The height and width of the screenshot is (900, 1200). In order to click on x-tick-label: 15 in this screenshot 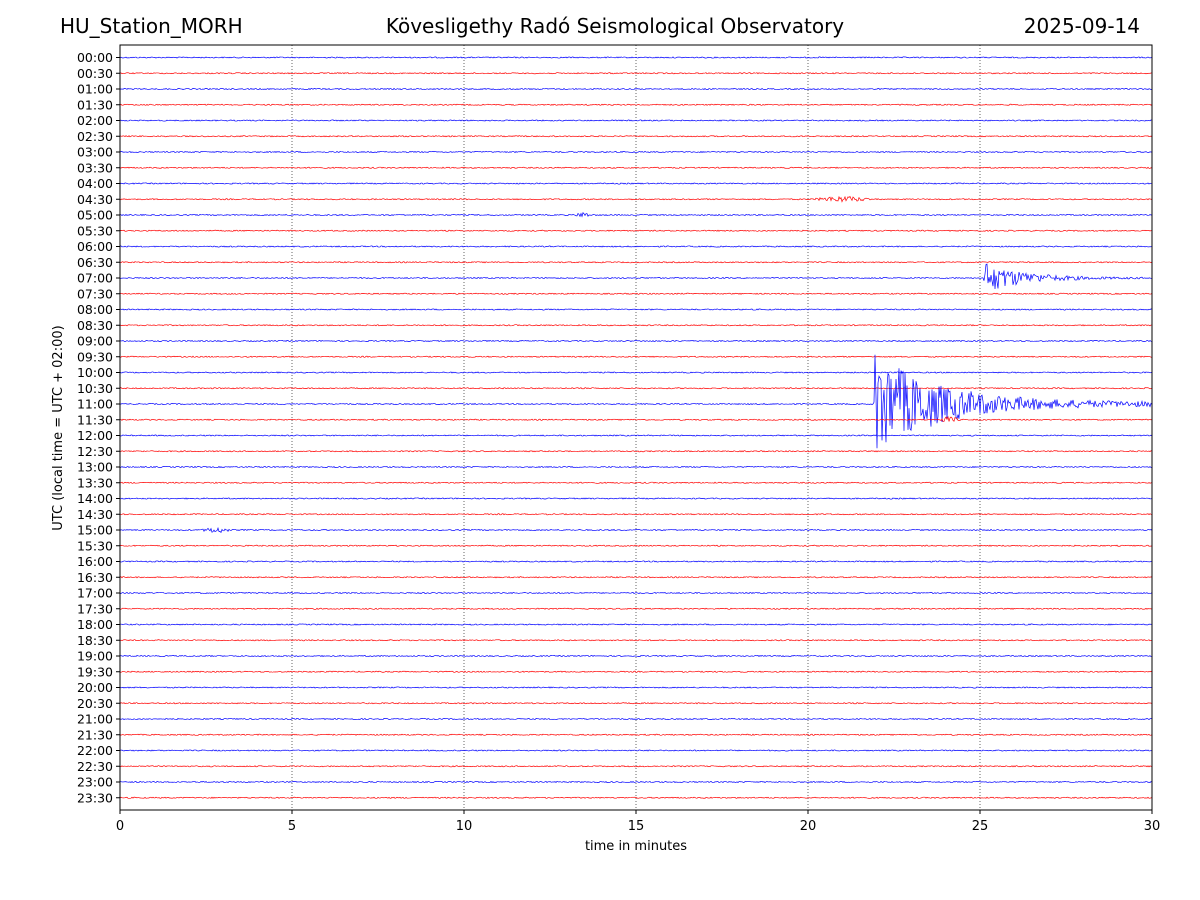, I will do `click(636, 826)`.